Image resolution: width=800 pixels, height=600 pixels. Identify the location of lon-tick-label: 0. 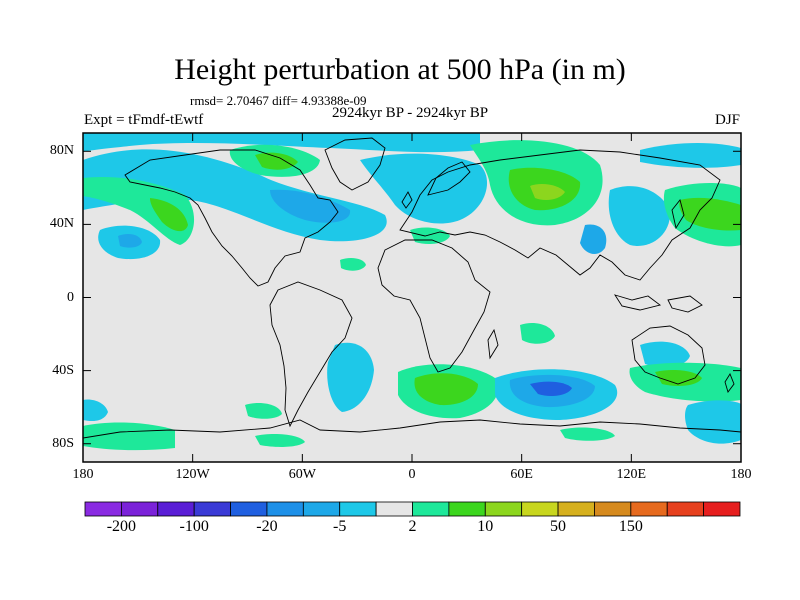
(412, 474).